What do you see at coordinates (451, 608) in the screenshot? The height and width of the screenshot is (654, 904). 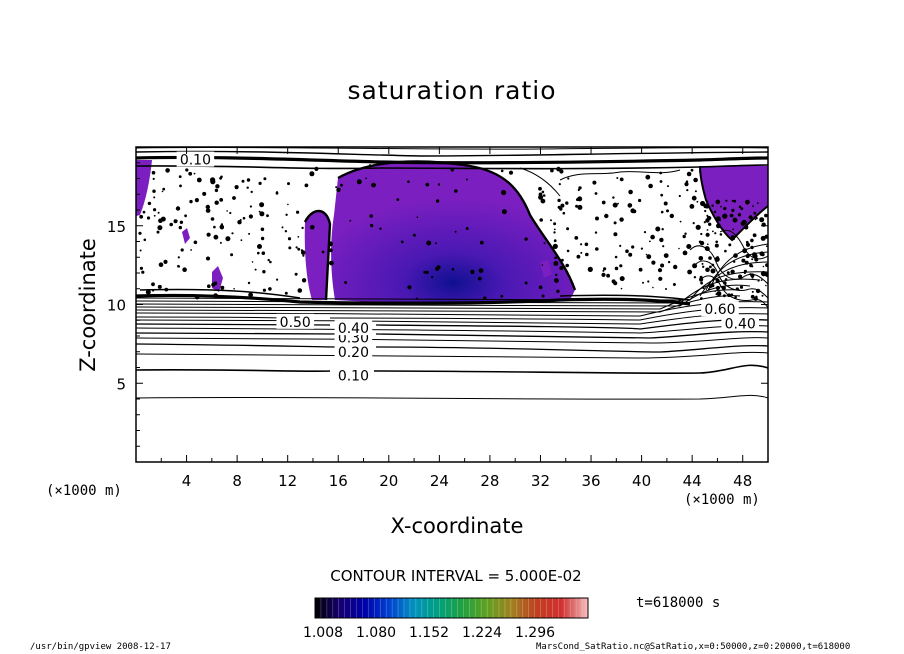 I see `colorbar-fill` at bounding box center [451, 608].